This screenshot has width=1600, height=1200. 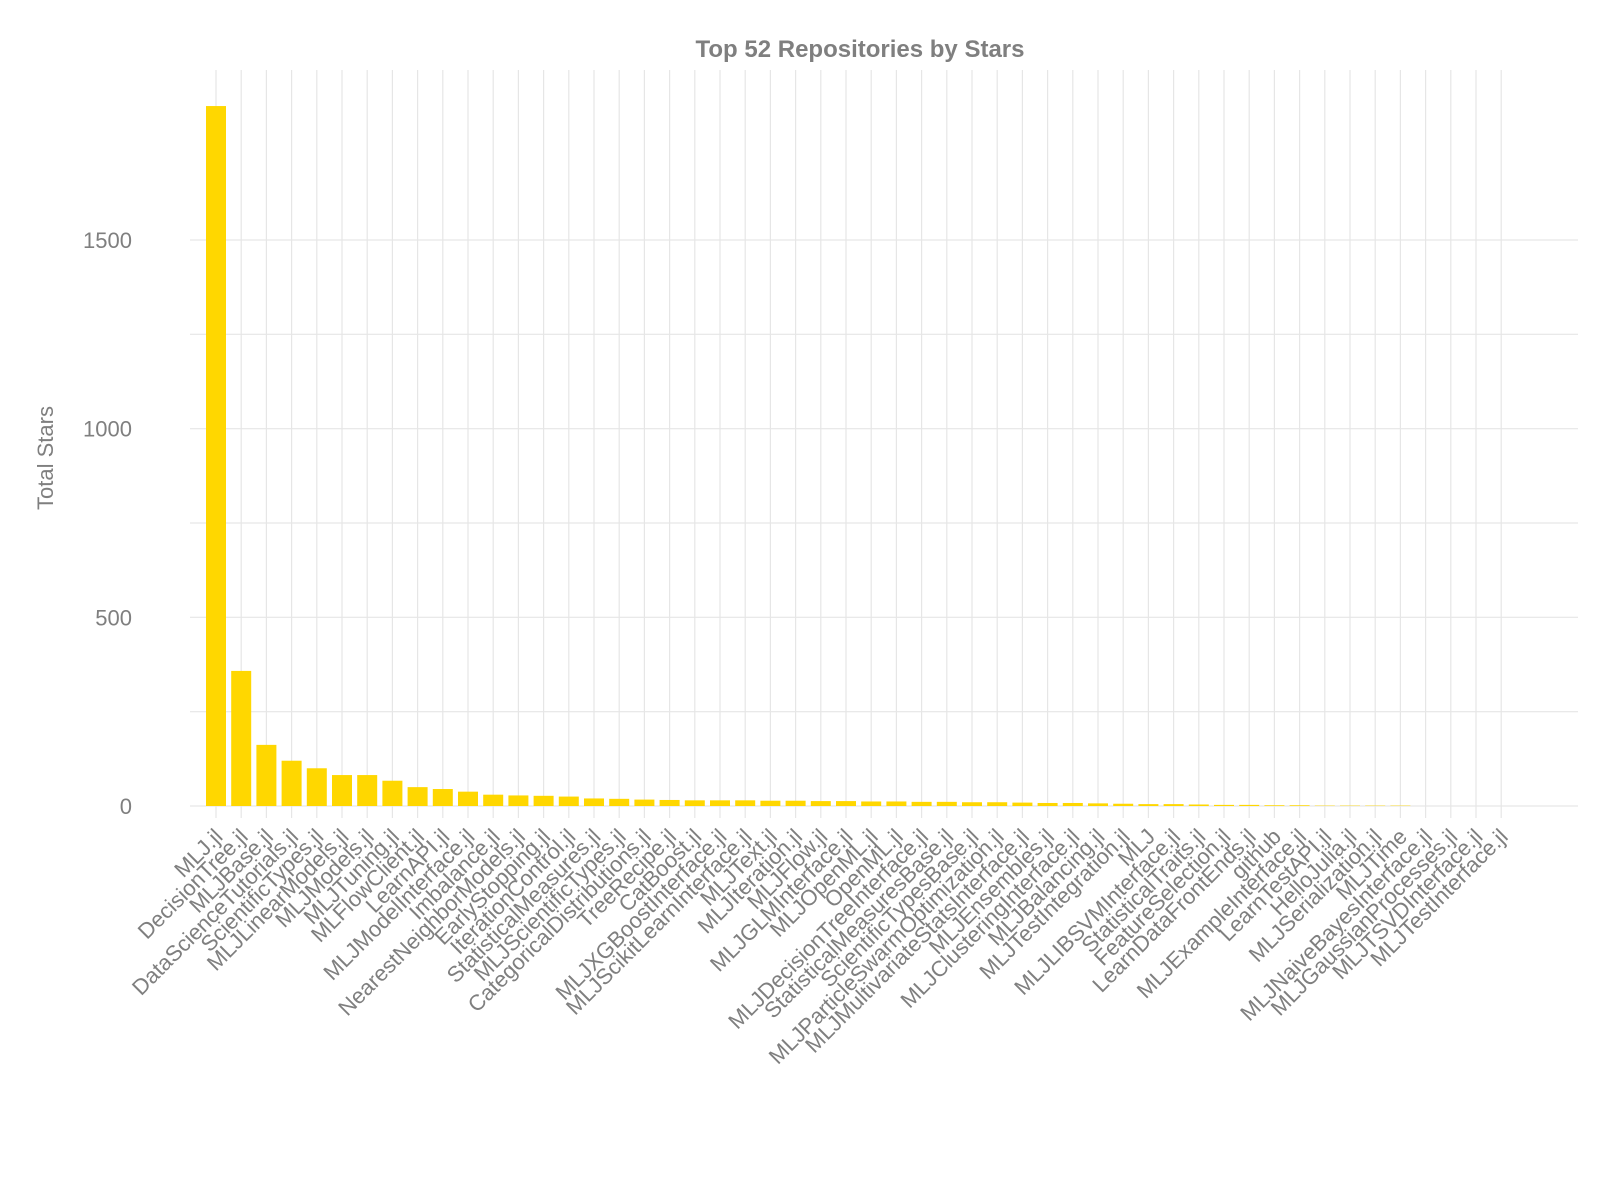 What do you see at coordinates (846, 803) in the screenshot?
I see `bar-mljglminterface-jl` at bounding box center [846, 803].